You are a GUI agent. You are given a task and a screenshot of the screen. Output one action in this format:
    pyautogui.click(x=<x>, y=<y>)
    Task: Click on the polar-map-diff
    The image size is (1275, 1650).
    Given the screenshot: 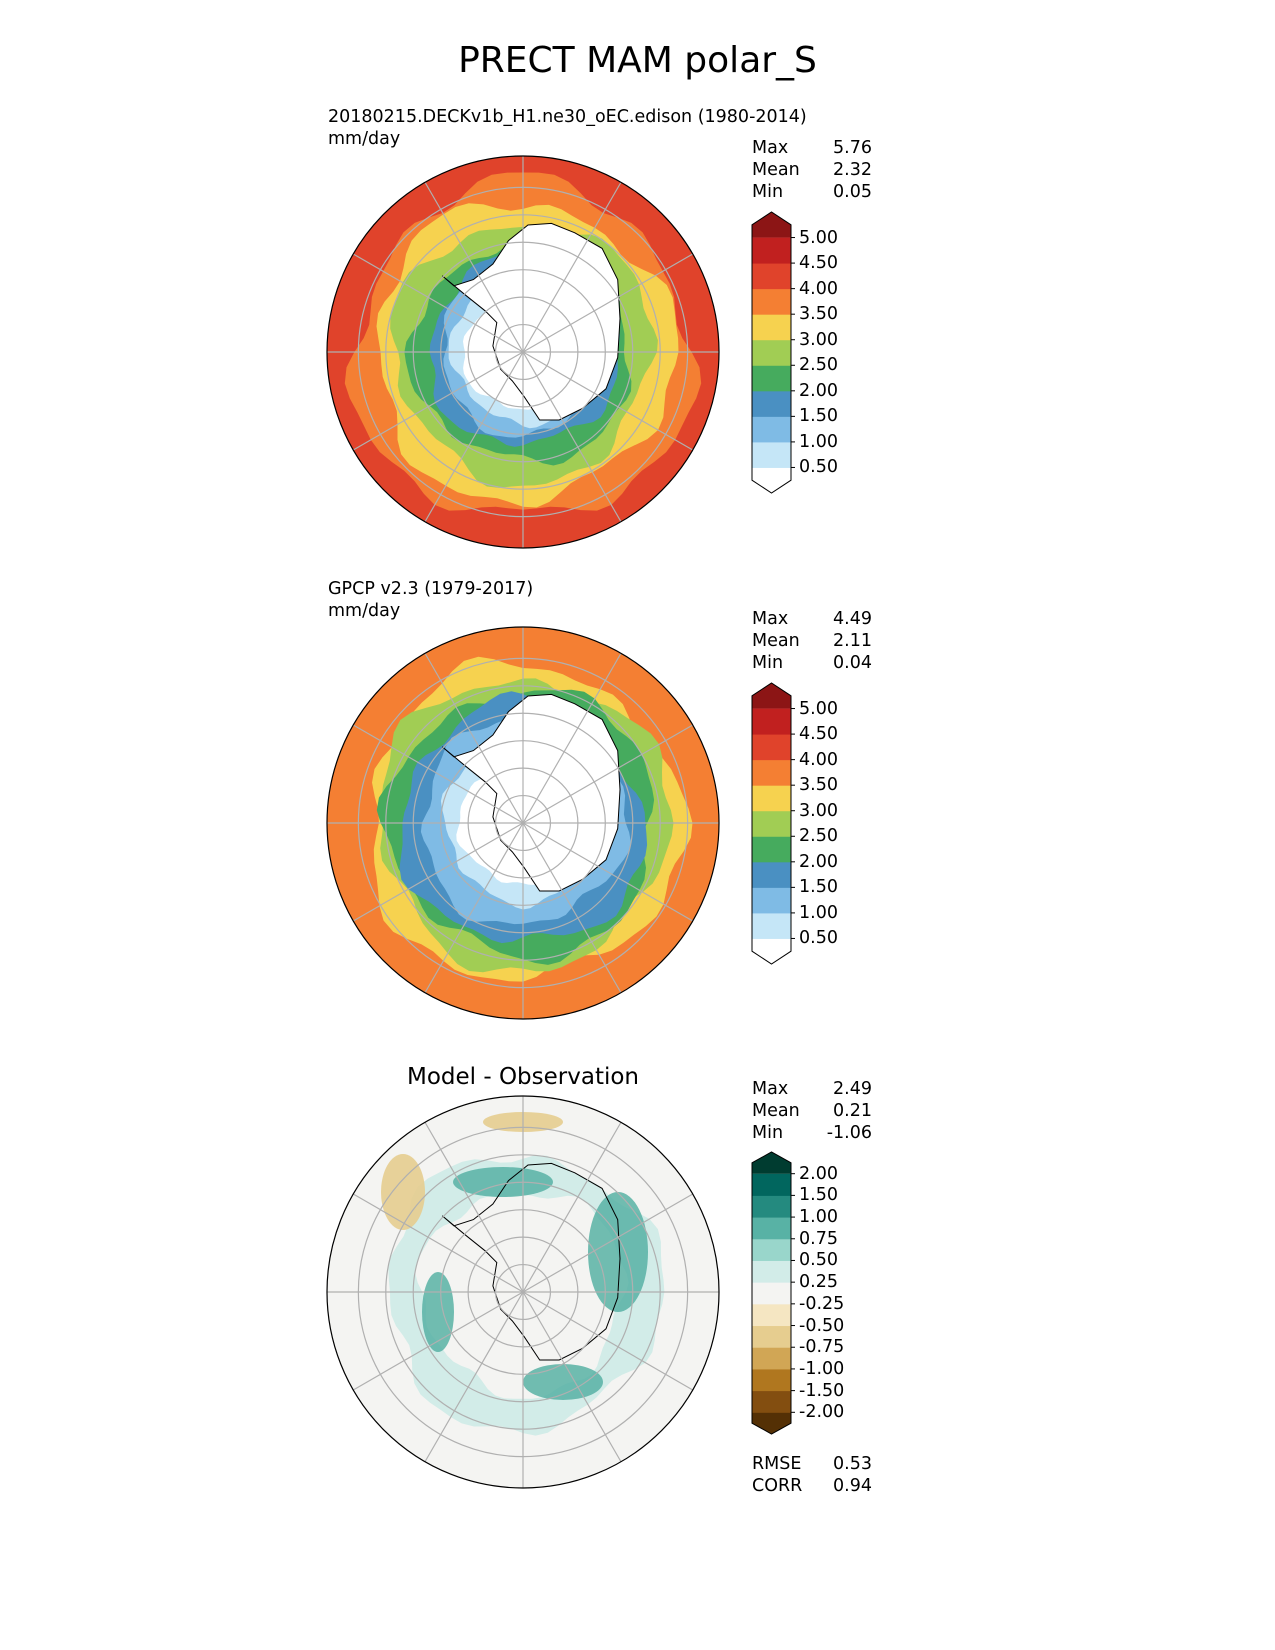 What is the action you would take?
    pyautogui.click(x=523, y=1292)
    